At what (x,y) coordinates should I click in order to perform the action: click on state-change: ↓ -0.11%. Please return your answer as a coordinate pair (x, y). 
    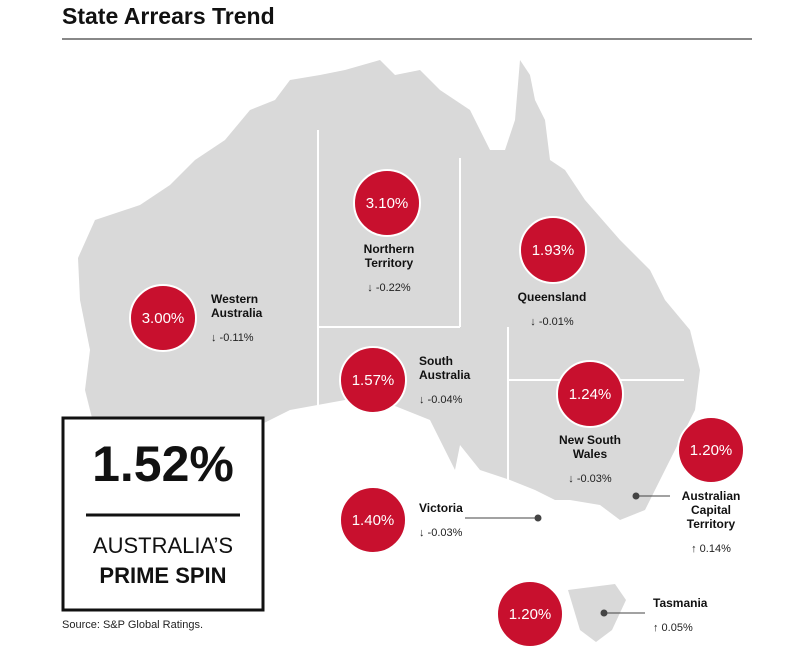
    Looking at the image, I should click on (232, 338).